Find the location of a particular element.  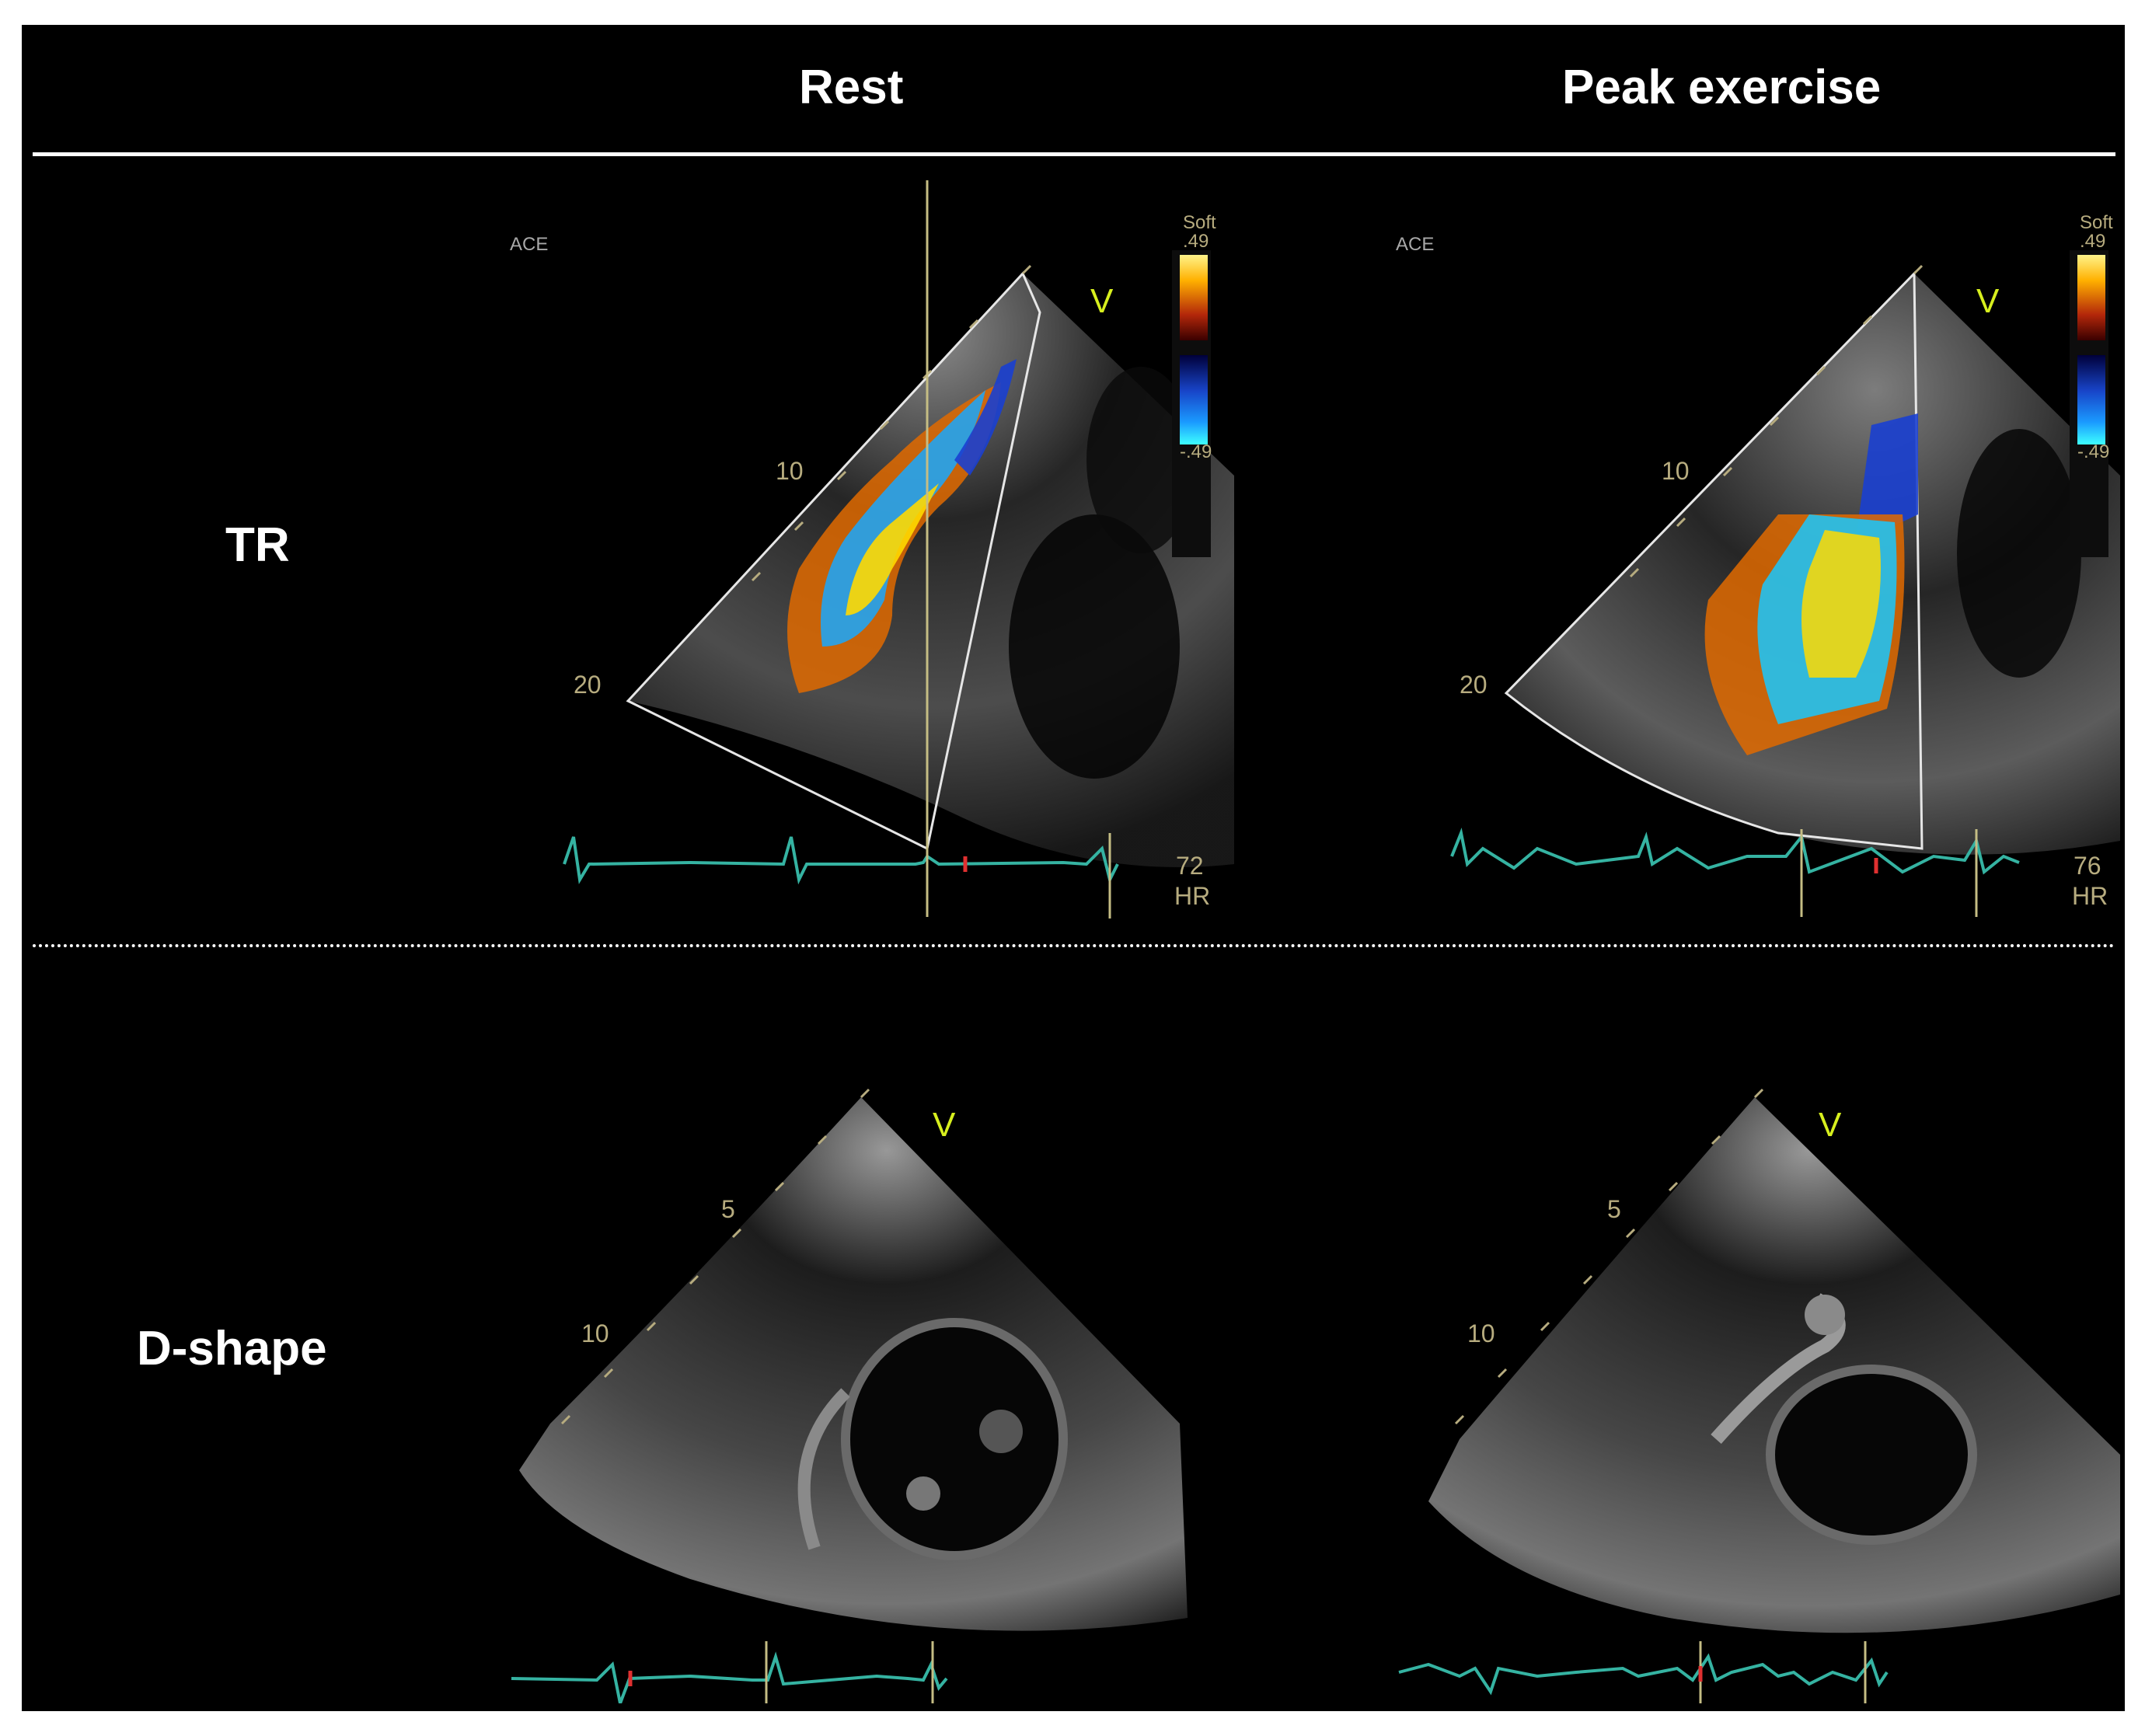

column-header-peak-exercise: Peak exercise is located at coordinates (1722, 87).